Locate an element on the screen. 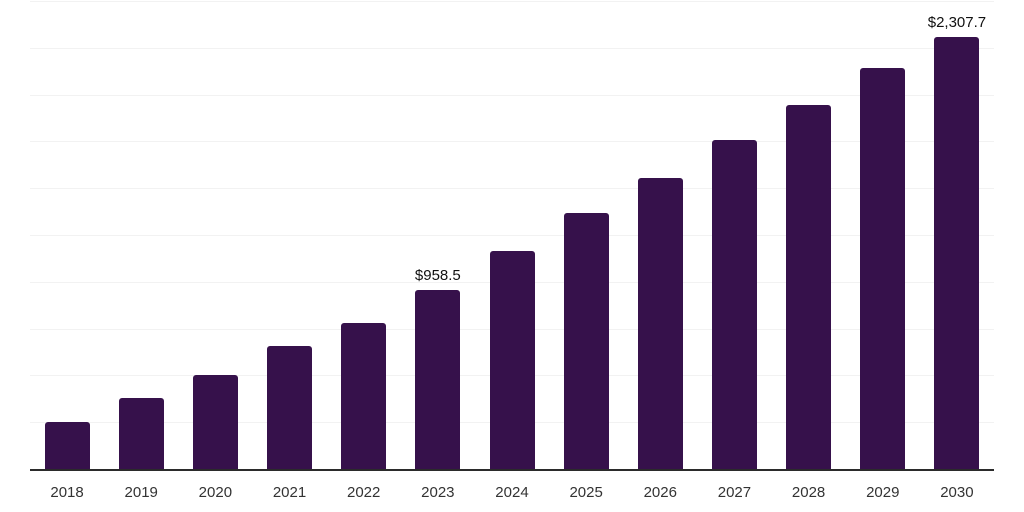  x-tick-label-2026: 2026 is located at coordinates (660, 492).